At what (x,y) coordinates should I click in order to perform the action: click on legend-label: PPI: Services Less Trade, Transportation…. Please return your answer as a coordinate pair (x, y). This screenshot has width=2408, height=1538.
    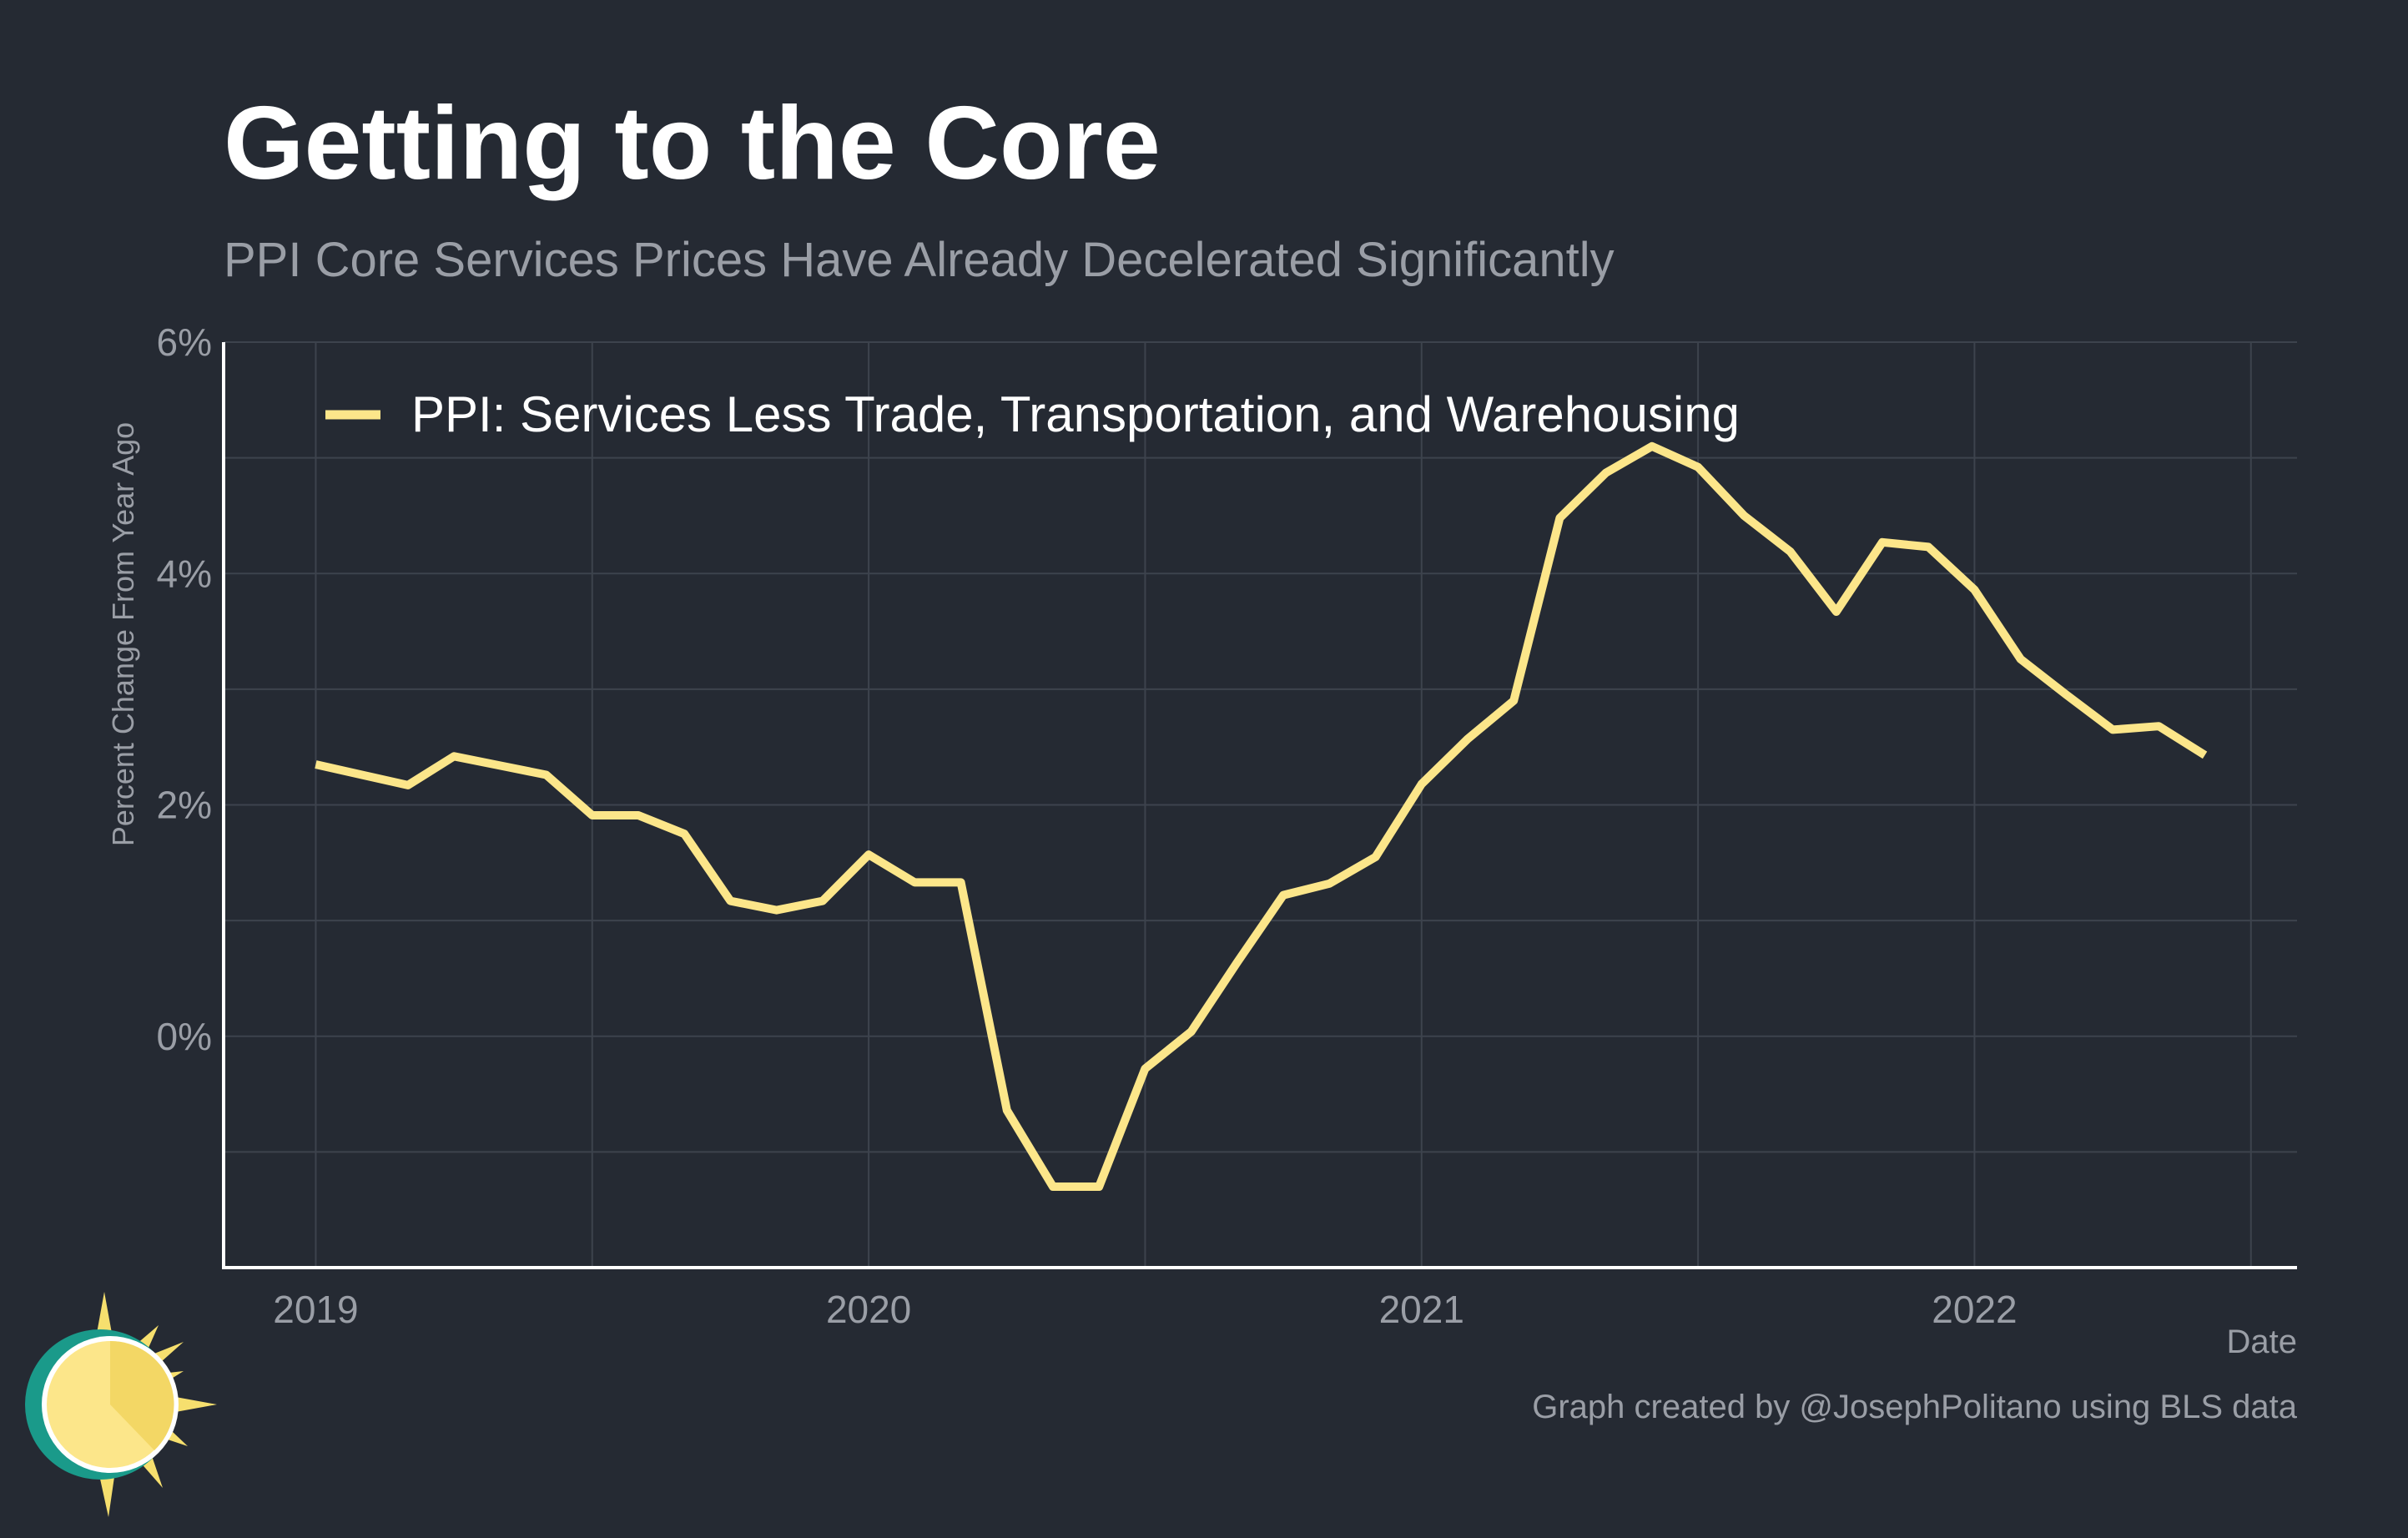
    Looking at the image, I should click on (1075, 414).